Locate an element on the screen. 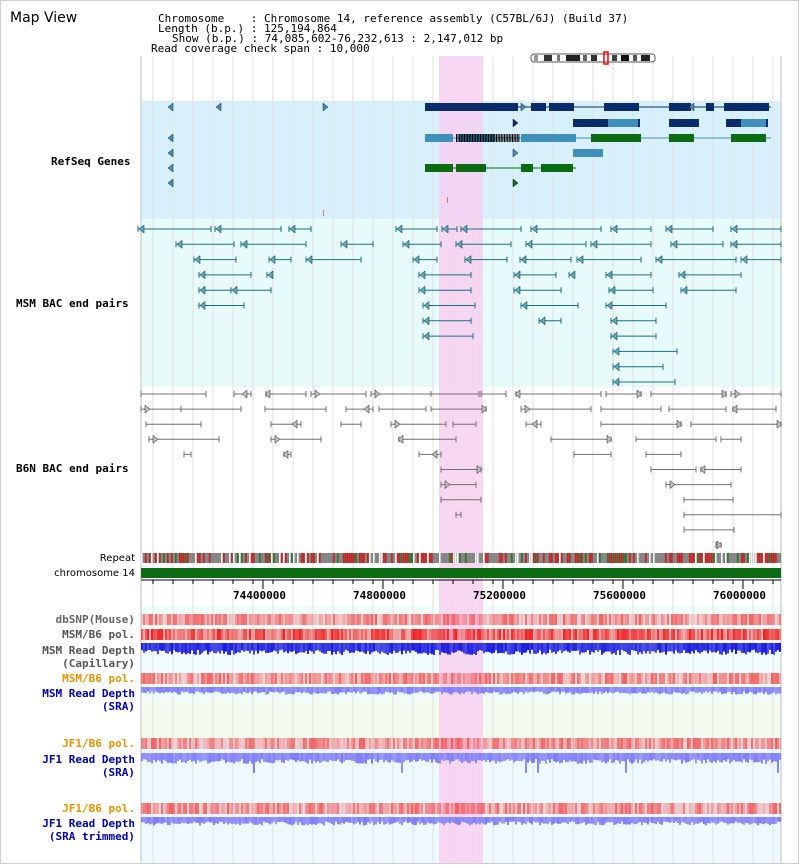  track-label-msm-depth-sra: MSM Read Depth is located at coordinates (88, 693).